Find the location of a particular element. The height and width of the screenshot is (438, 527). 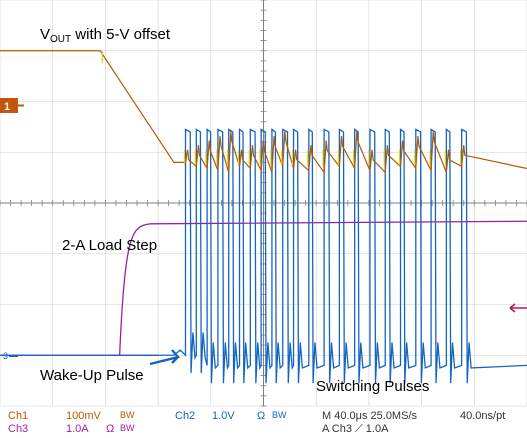

trigger-level-marker is located at coordinates (518, 308).